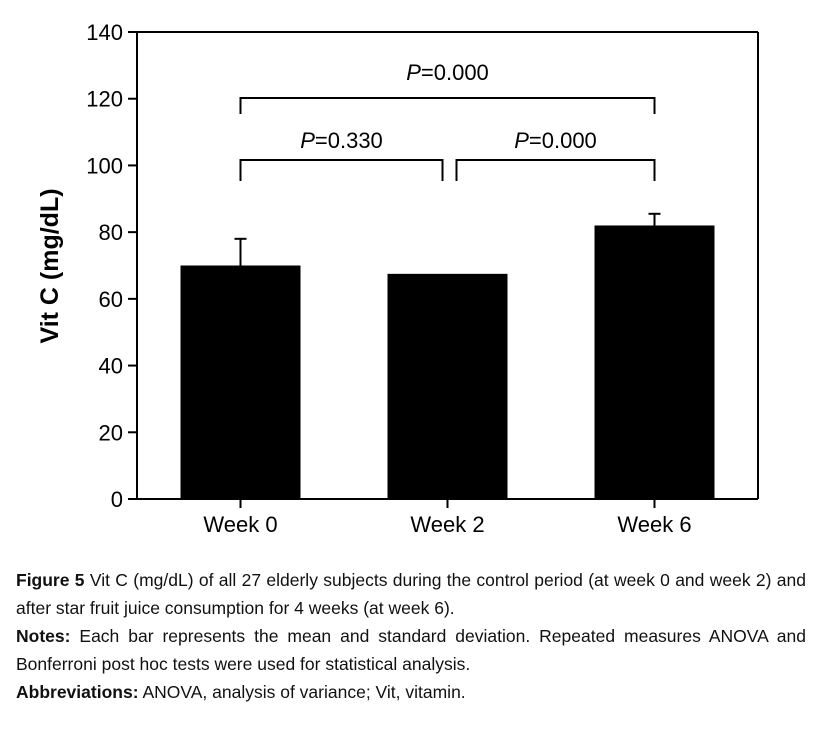 The image size is (818, 732). I want to click on y-axis-label: Vit C (mg/dL), so click(50, 265).